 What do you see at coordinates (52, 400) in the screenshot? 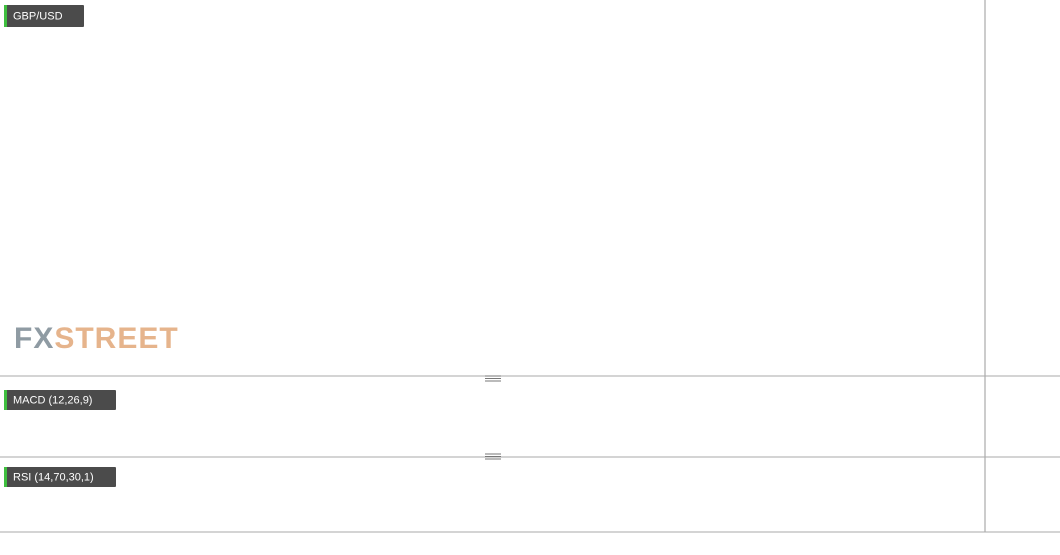
I see `legend-title: MACD (12,26,9)` at bounding box center [52, 400].